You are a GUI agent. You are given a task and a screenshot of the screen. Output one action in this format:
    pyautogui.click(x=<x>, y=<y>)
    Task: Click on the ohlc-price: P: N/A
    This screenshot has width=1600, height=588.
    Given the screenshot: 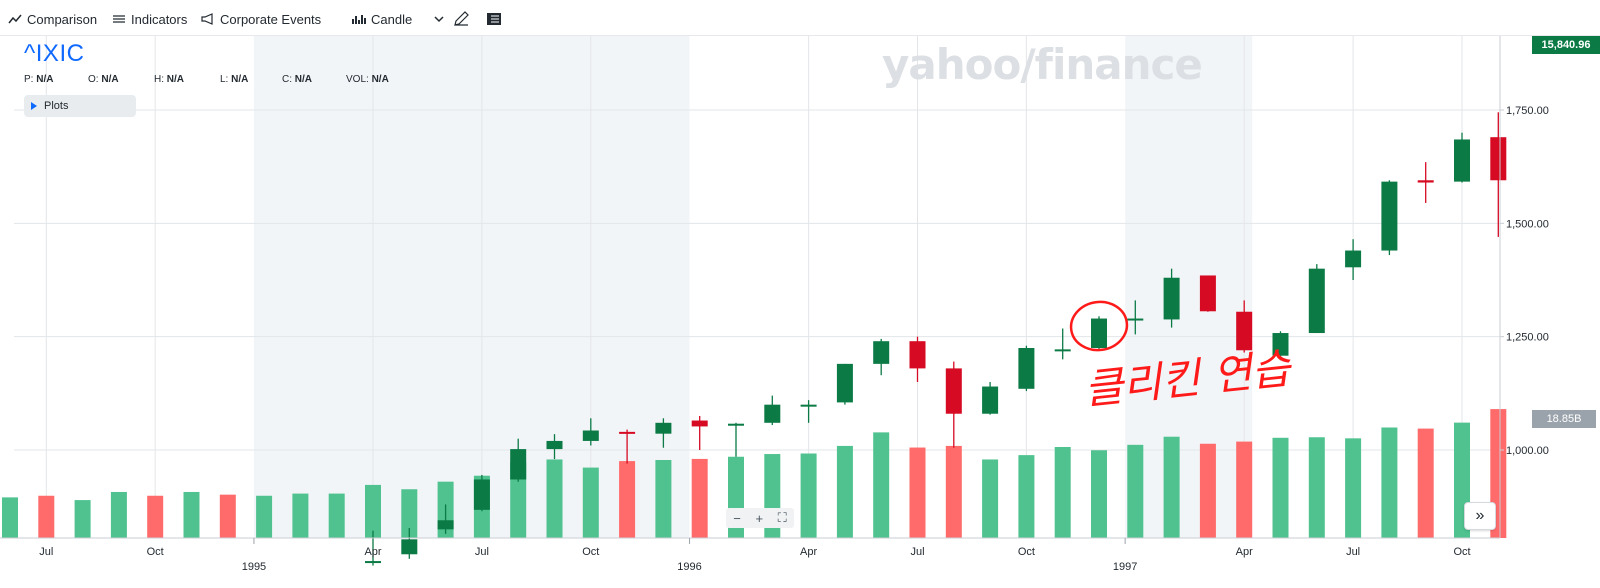 What is the action you would take?
    pyautogui.click(x=39, y=79)
    